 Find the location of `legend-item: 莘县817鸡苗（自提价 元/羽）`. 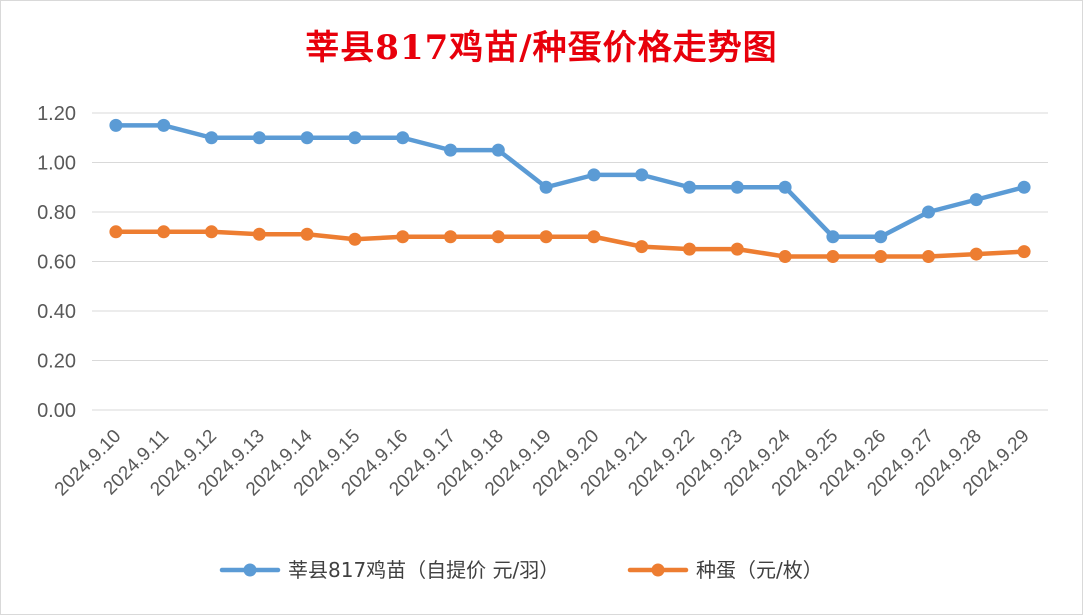

legend-item: 莘县817鸡苗（自提价 元/羽） is located at coordinates (389, 570).